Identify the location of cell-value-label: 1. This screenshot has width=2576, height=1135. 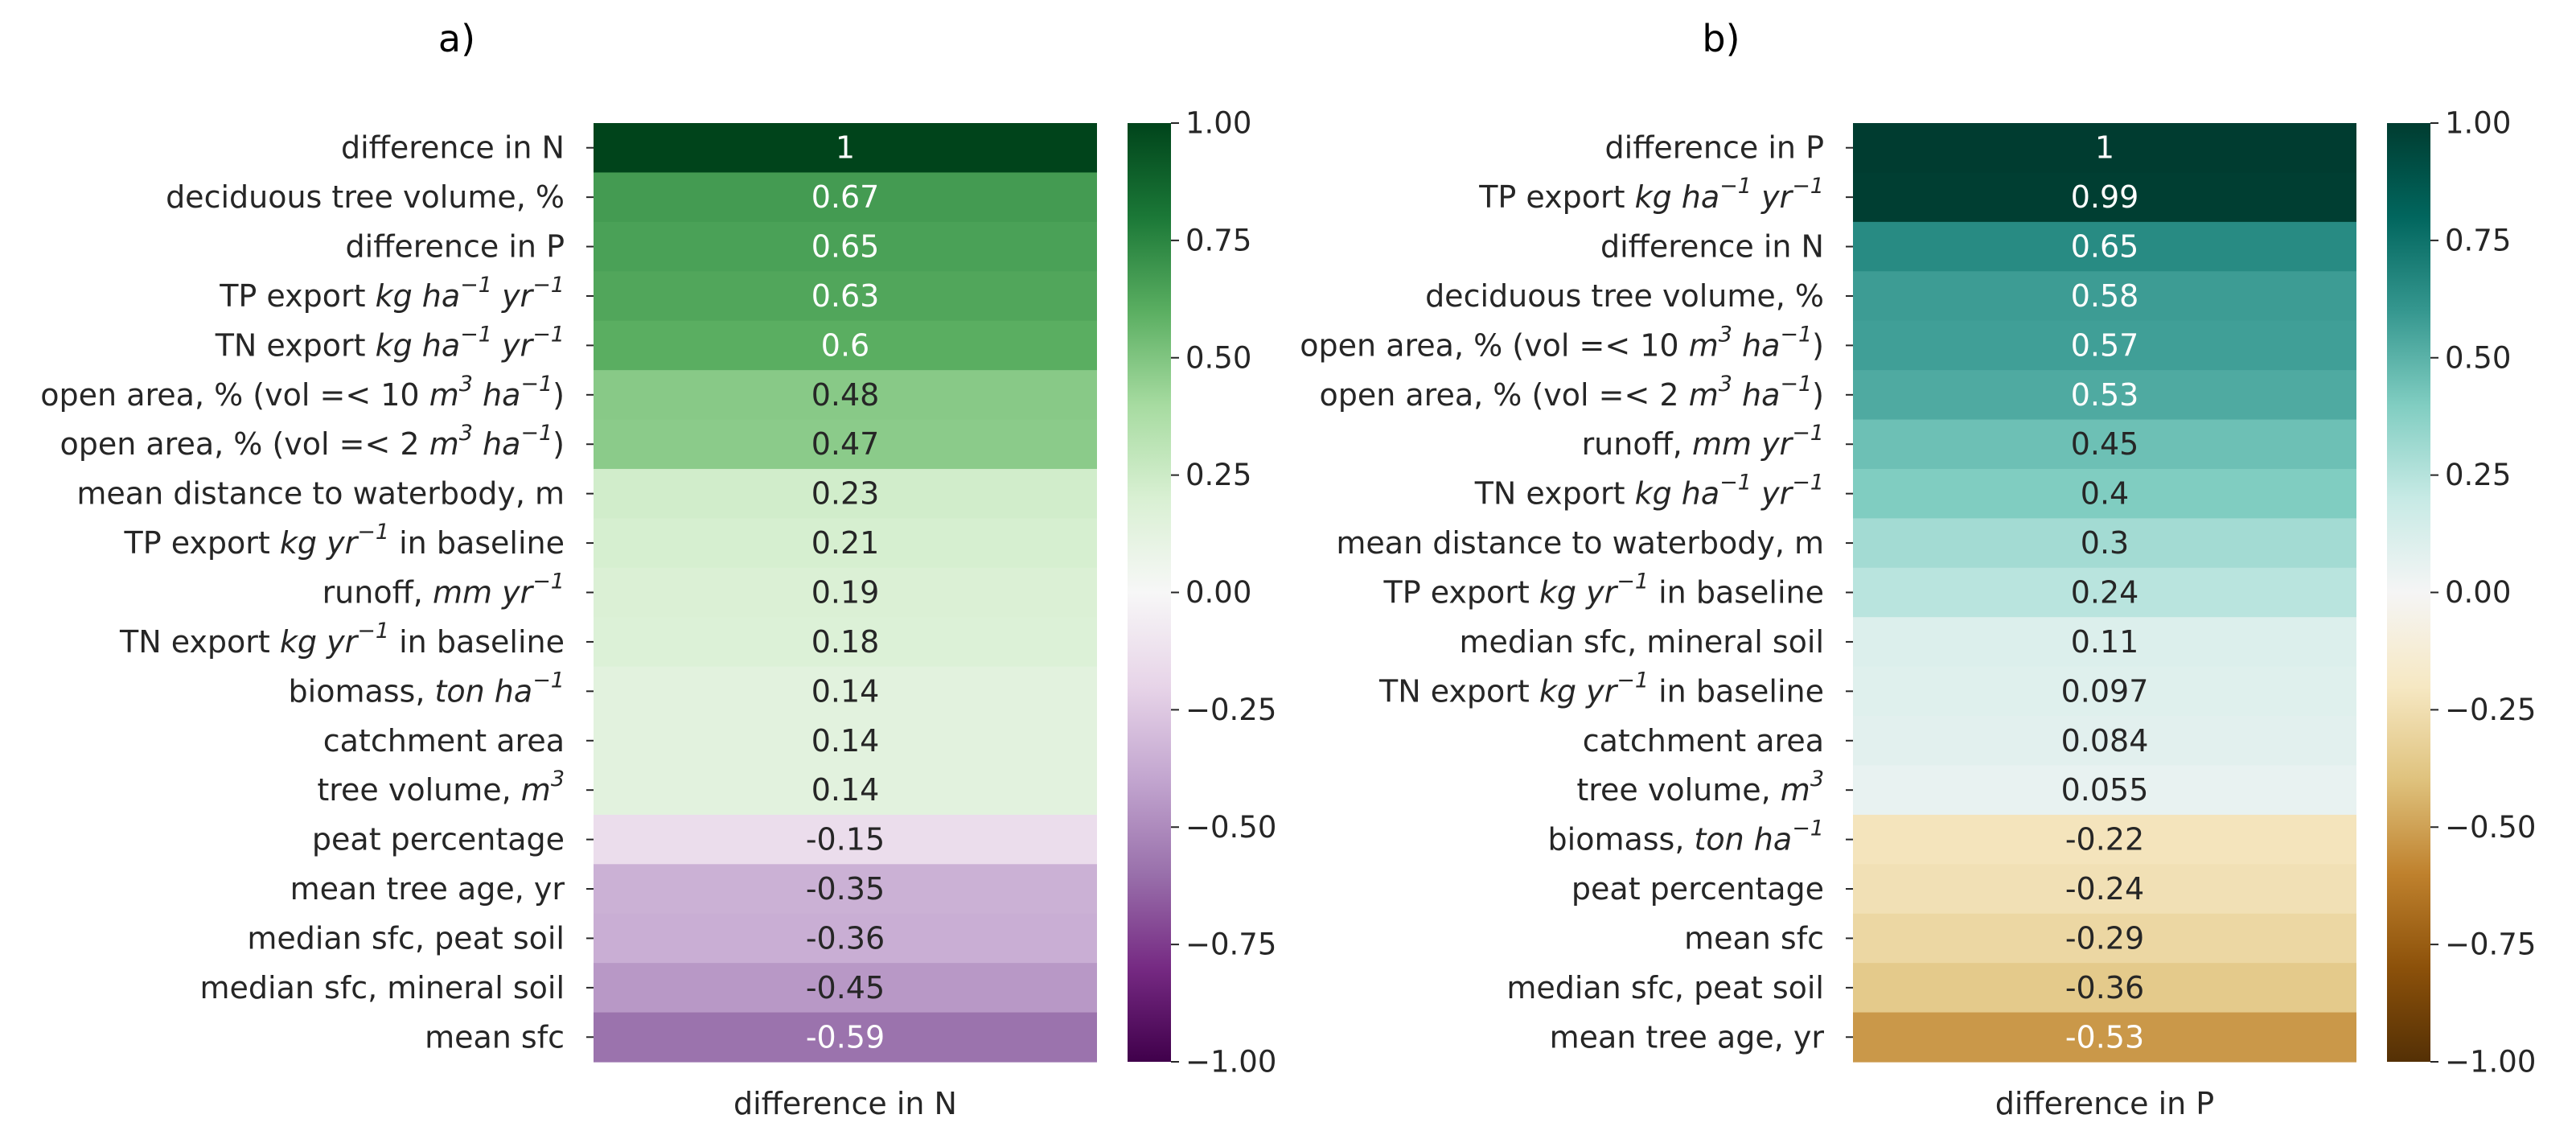
(2104, 148).